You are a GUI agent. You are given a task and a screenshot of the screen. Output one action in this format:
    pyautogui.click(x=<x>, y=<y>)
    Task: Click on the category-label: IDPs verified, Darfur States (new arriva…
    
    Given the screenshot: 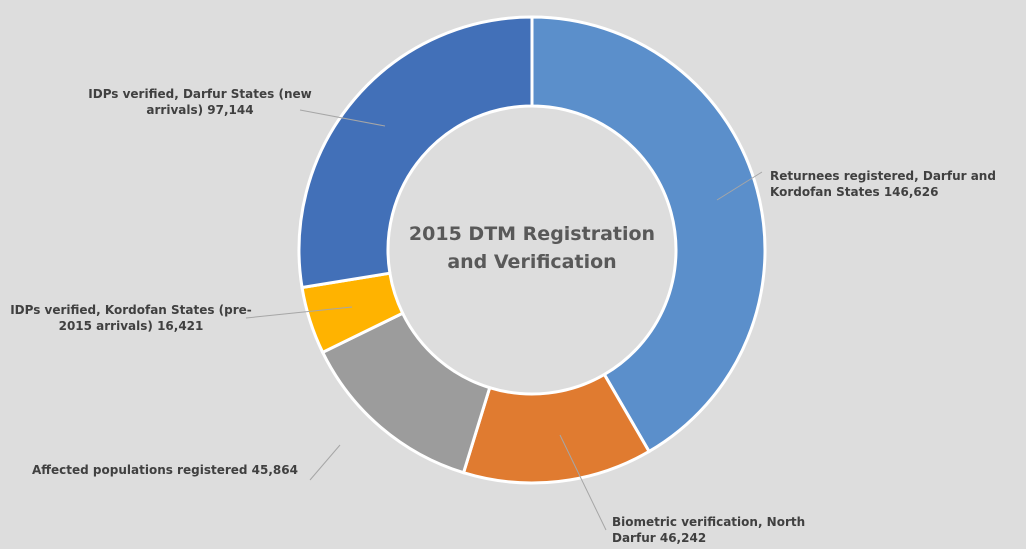 What is the action you would take?
    pyautogui.click(x=200, y=102)
    